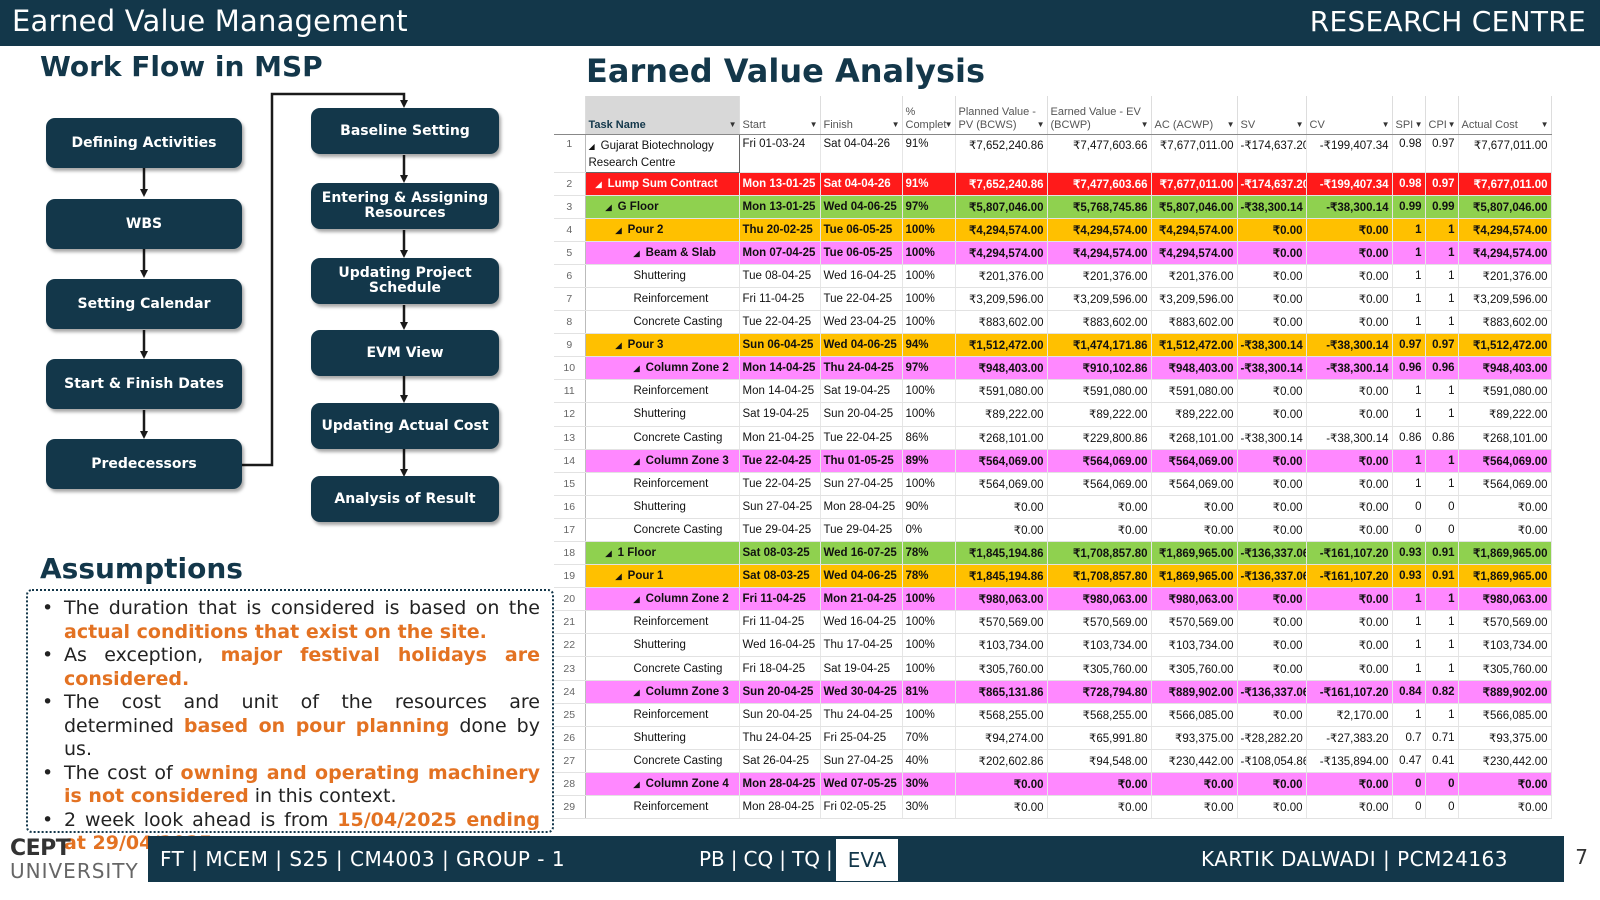 This screenshot has width=1600, height=900. Describe the element at coordinates (861, 414) in the screenshot. I see `cell-finish: Sun 20-04-25` at that location.